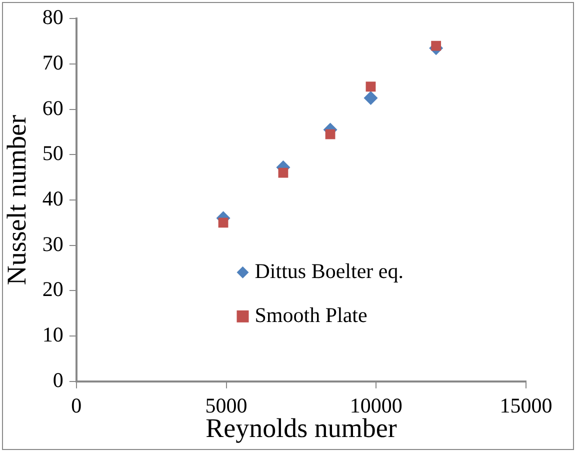  What do you see at coordinates (53, 334) in the screenshot?
I see `y-tick-label: 10` at bounding box center [53, 334].